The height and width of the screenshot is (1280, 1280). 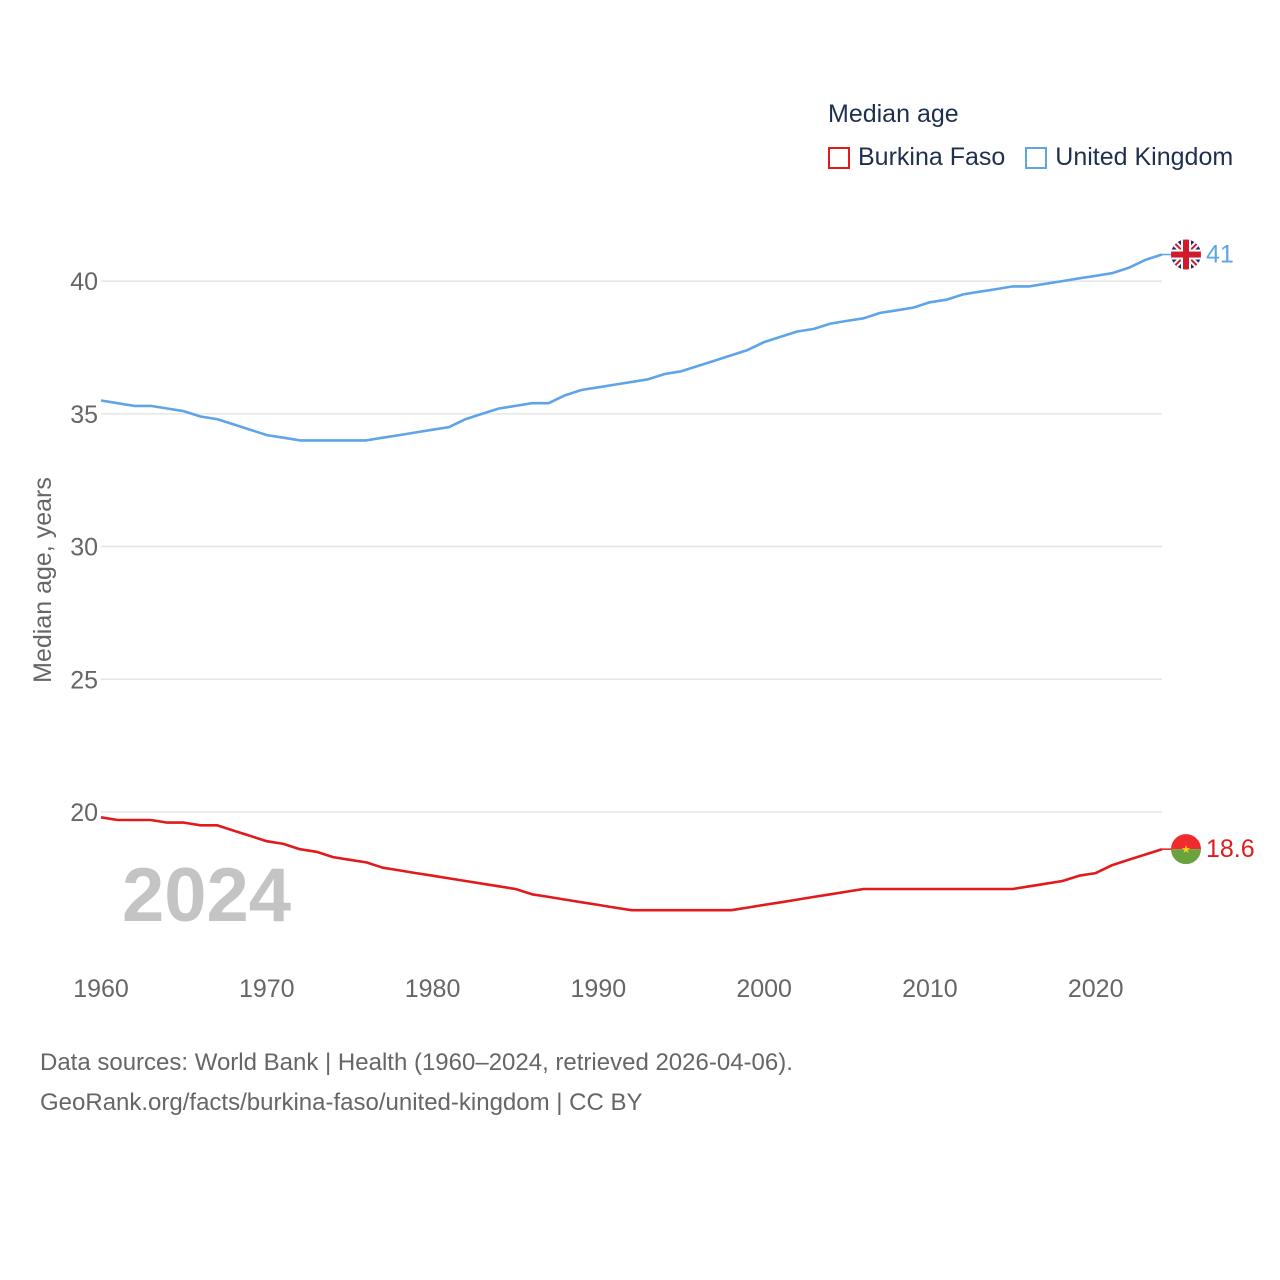 I want to click on legend-item-burkina-faso: Burkina Faso, so click(x=916, y=157).